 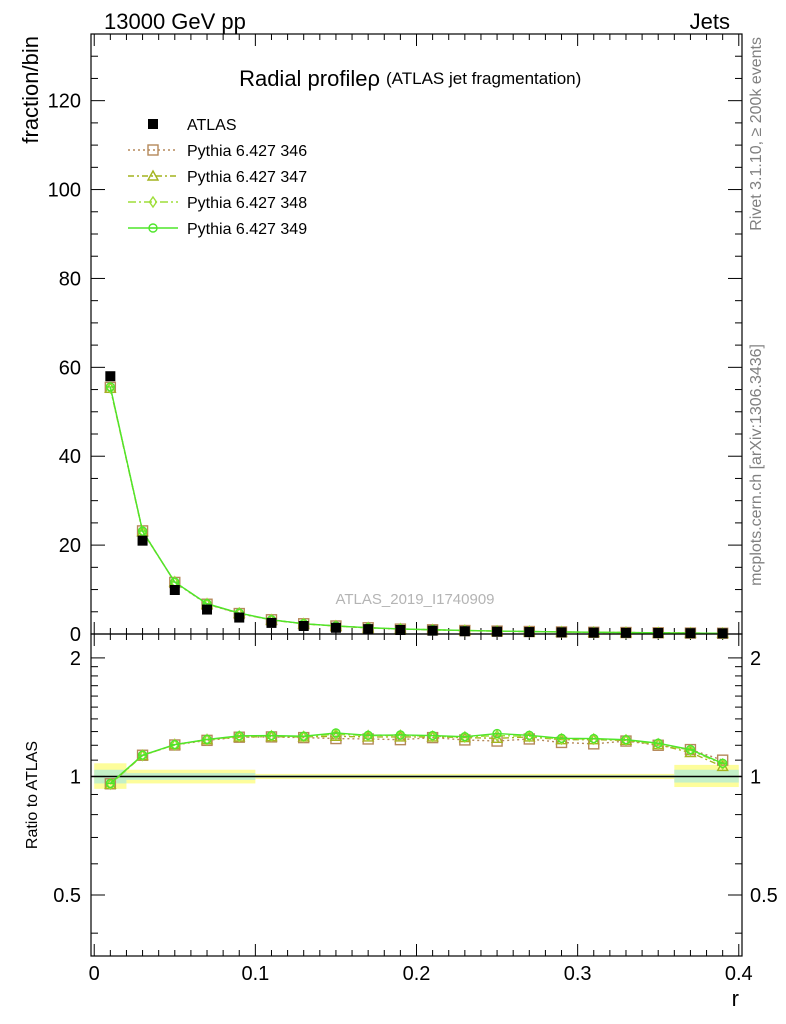 I want to click on legend-label-0: Pythia 6.427 346, so click(x=247, y=151).